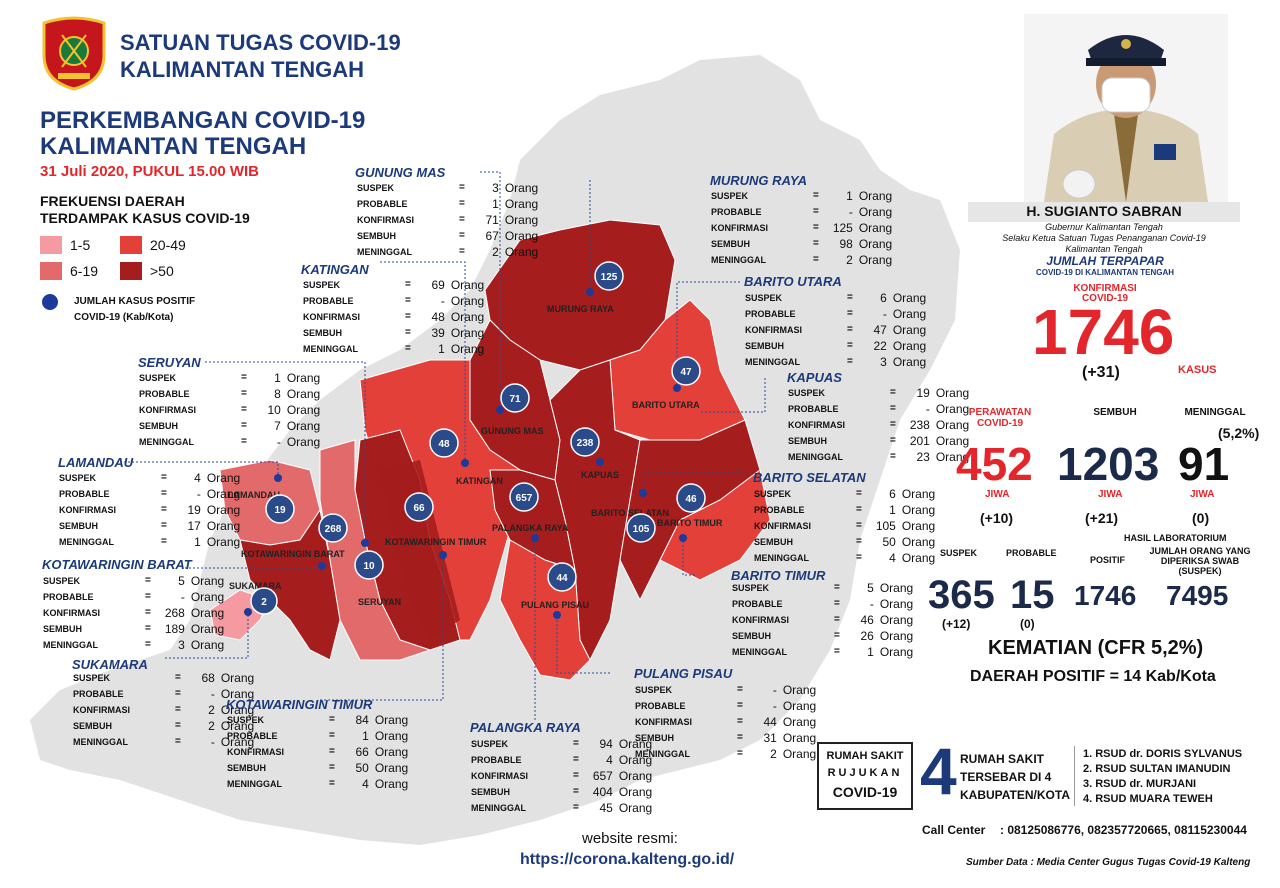 The width and height of the screenshot is (1280, 888). I want to click on hospital-count: 4, so click(938, 771).